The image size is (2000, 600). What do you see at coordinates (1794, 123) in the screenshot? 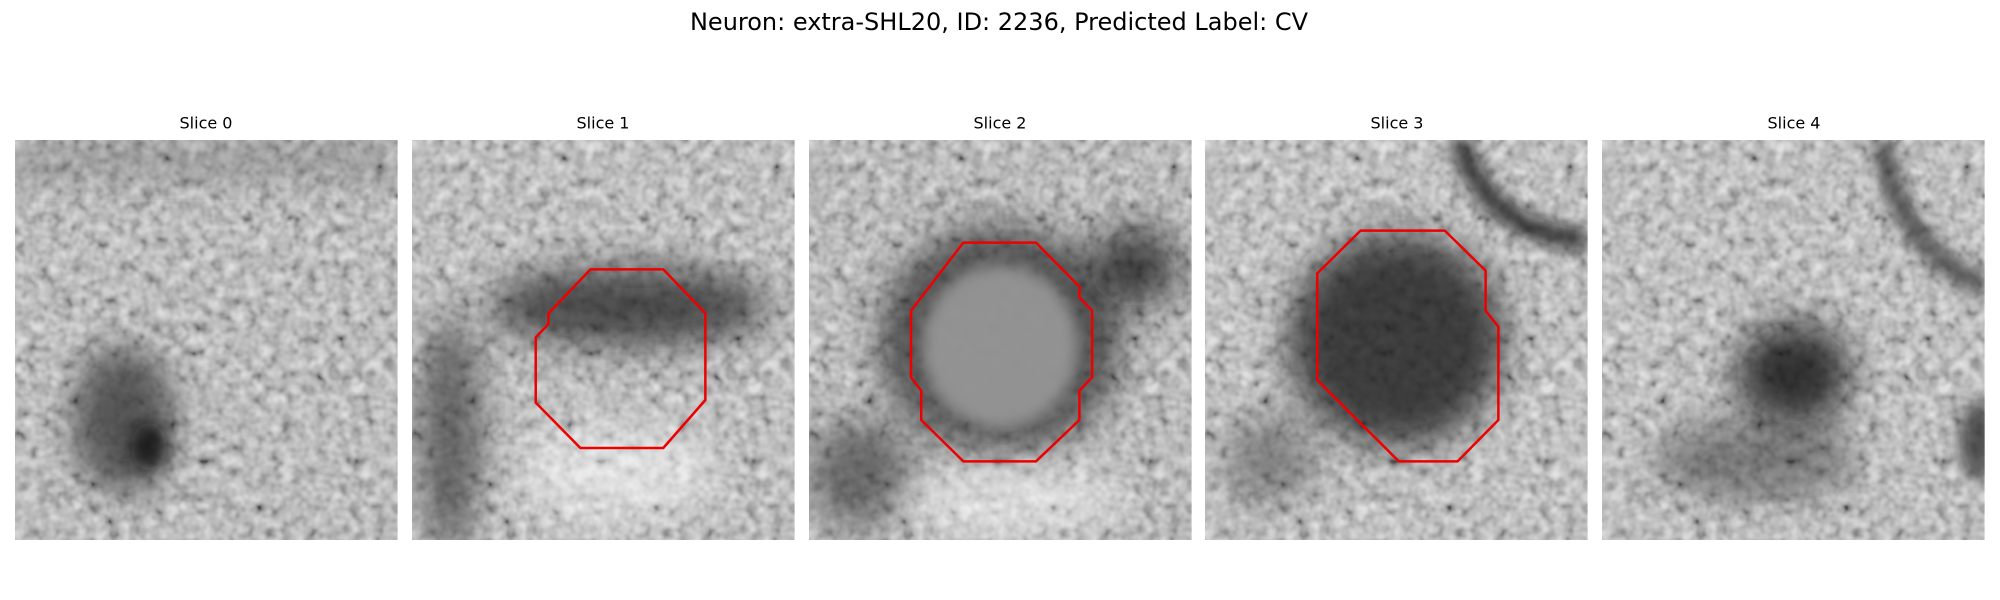
I see `slice-title: Slice 4` at bounding box center [1794, 123].